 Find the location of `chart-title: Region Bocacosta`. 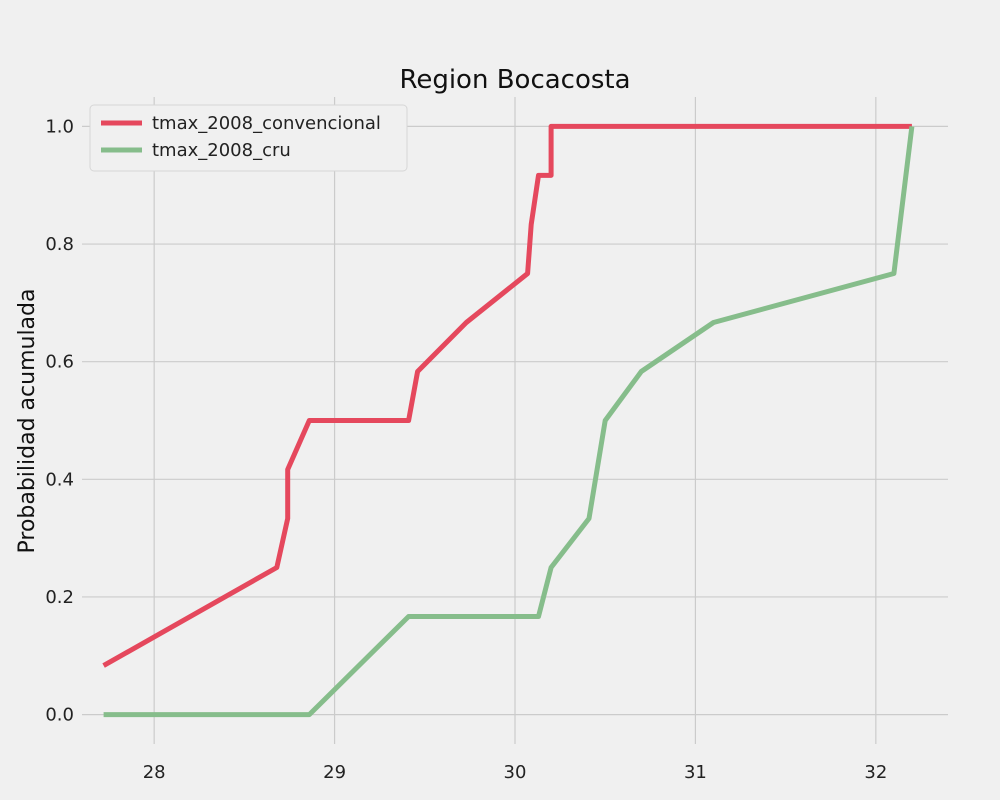

chart-title: Region Bocacosta is located at coordinates (514, 80).